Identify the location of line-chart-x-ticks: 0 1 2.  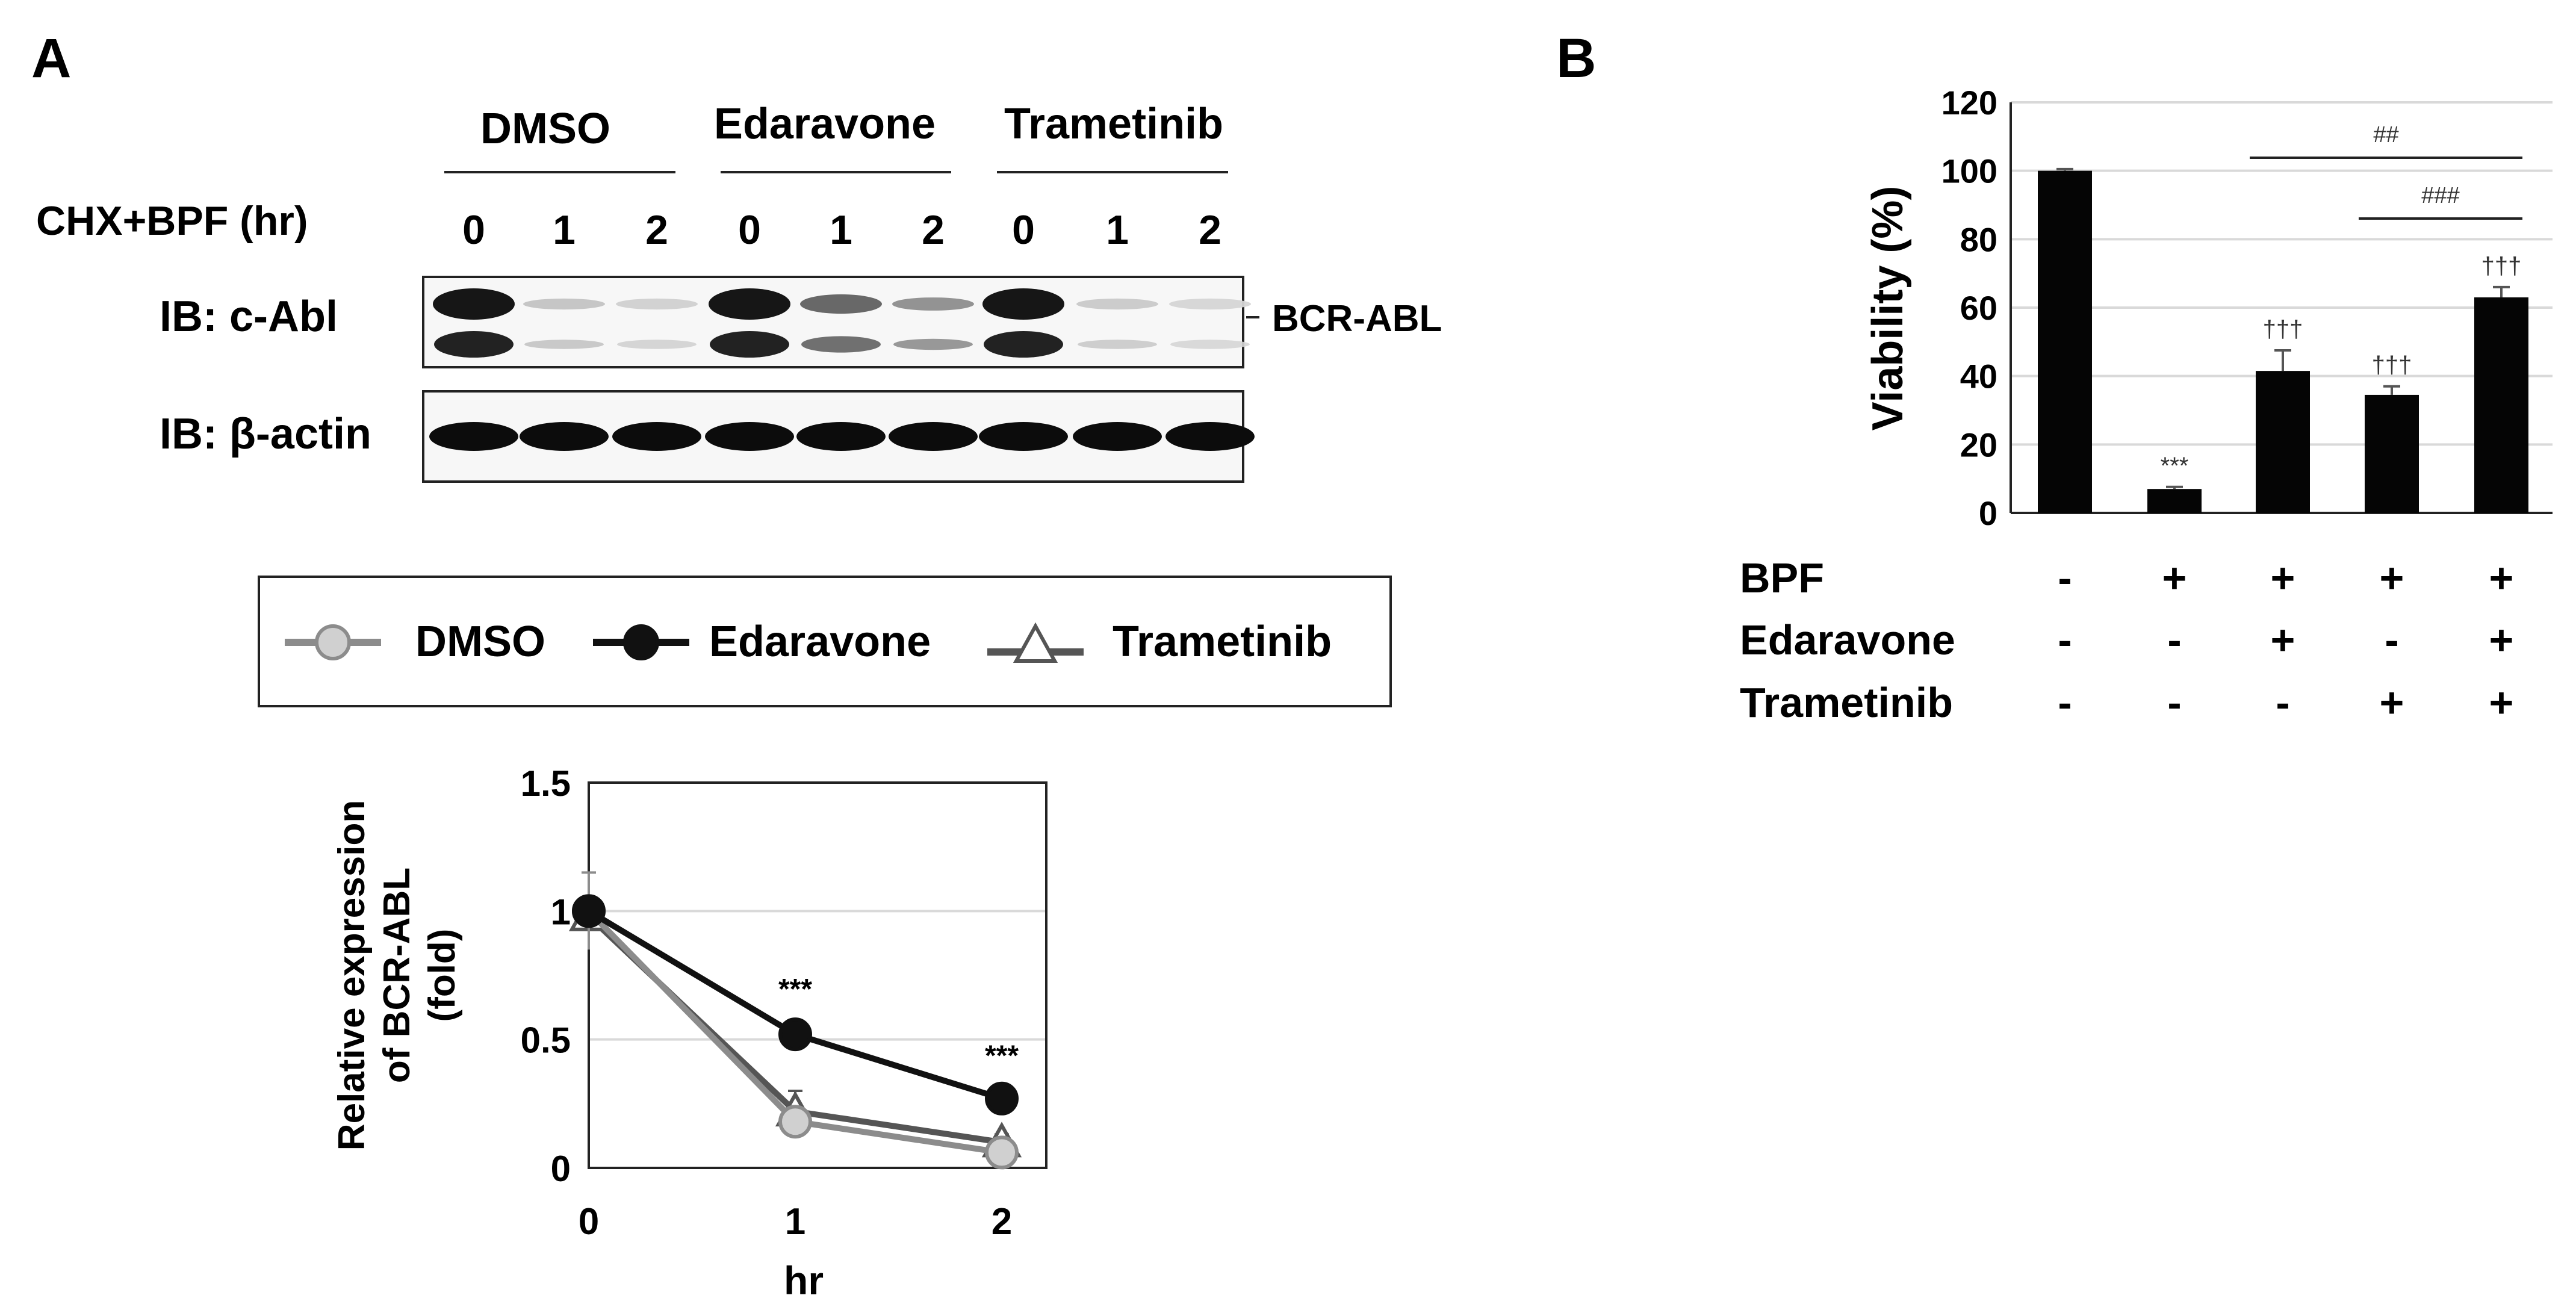
(795, 1222).